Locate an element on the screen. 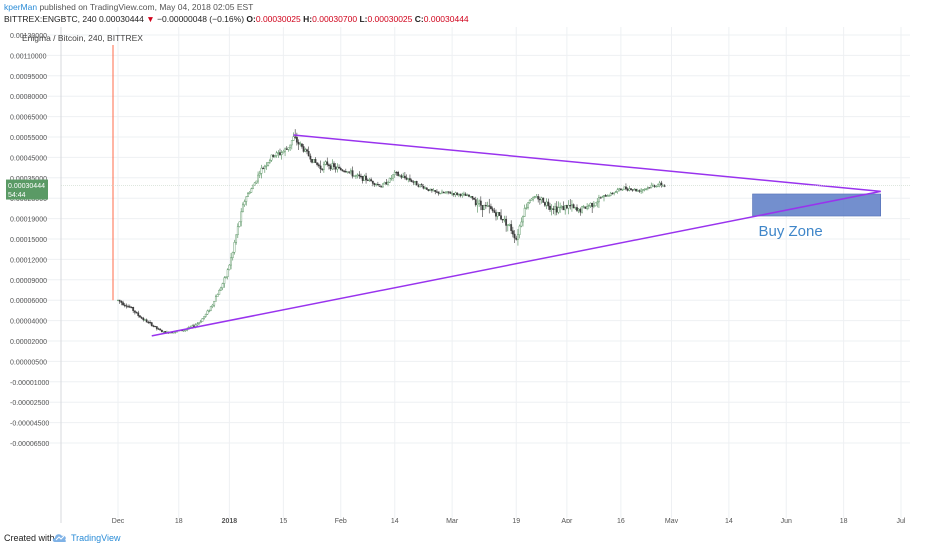  low-value: 0.00030025 is located at coordinates (390, 19).